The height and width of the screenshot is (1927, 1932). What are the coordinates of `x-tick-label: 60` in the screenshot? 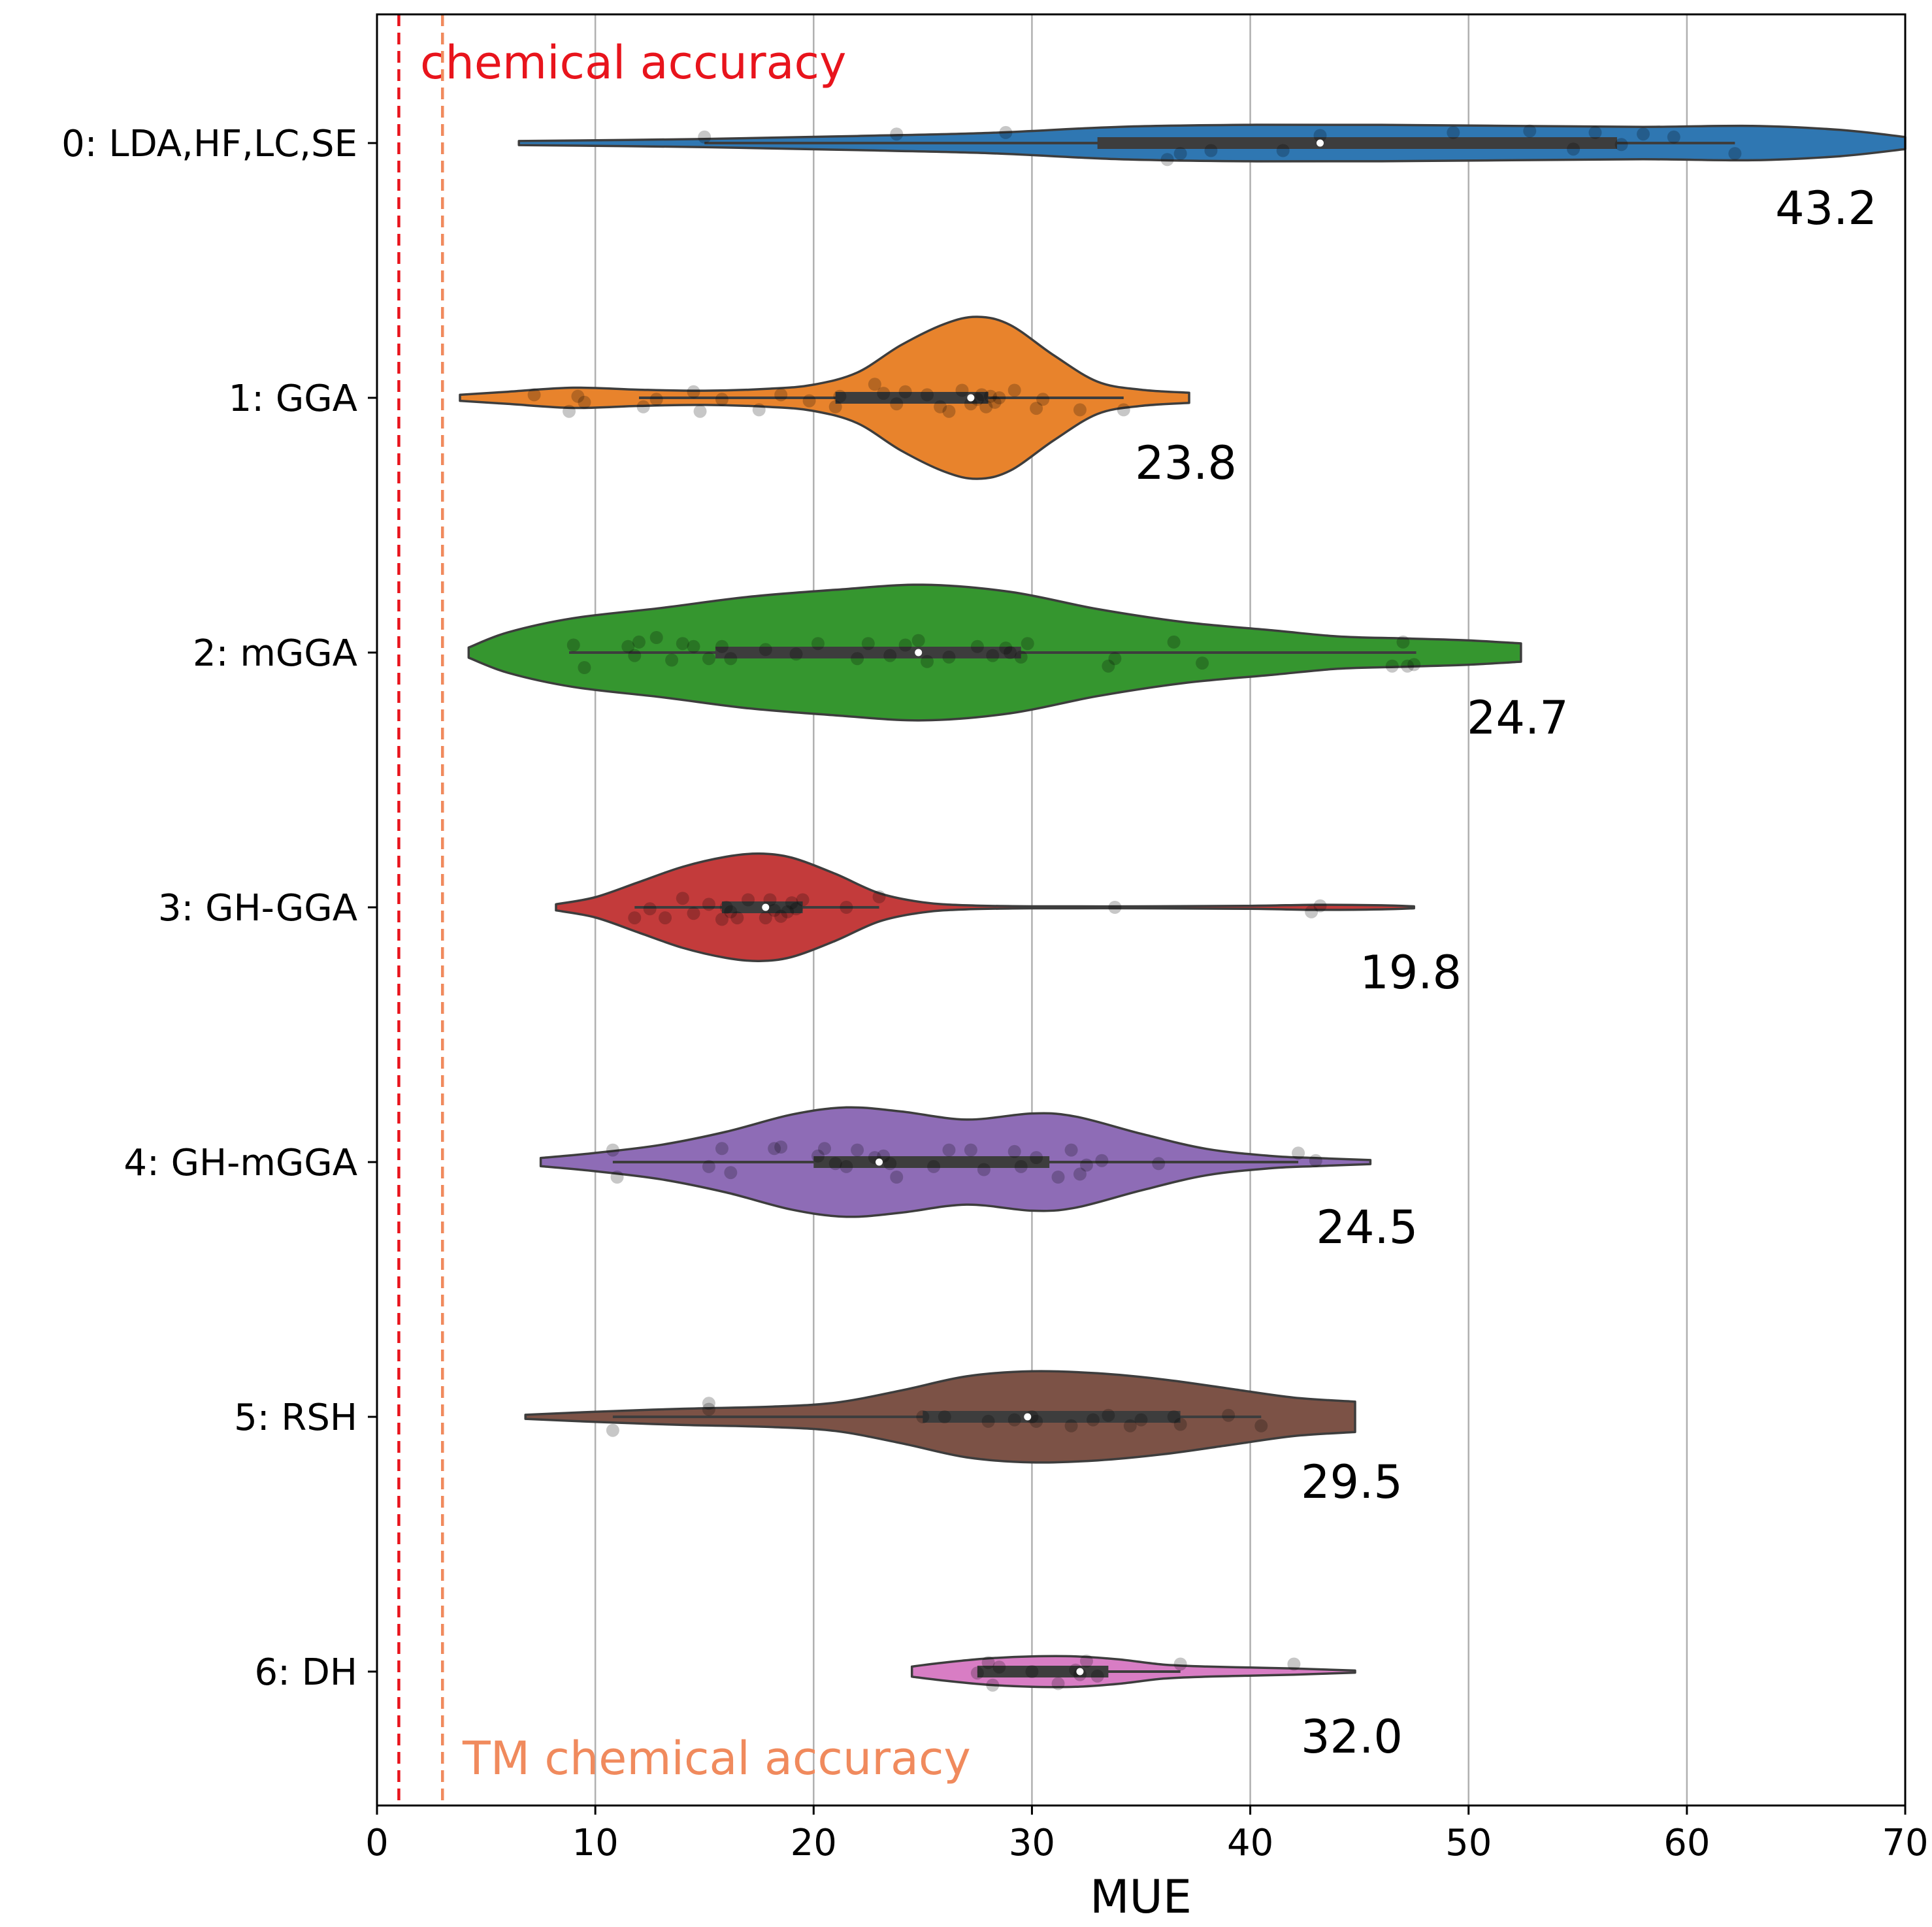 It's located at (1686, 1843).